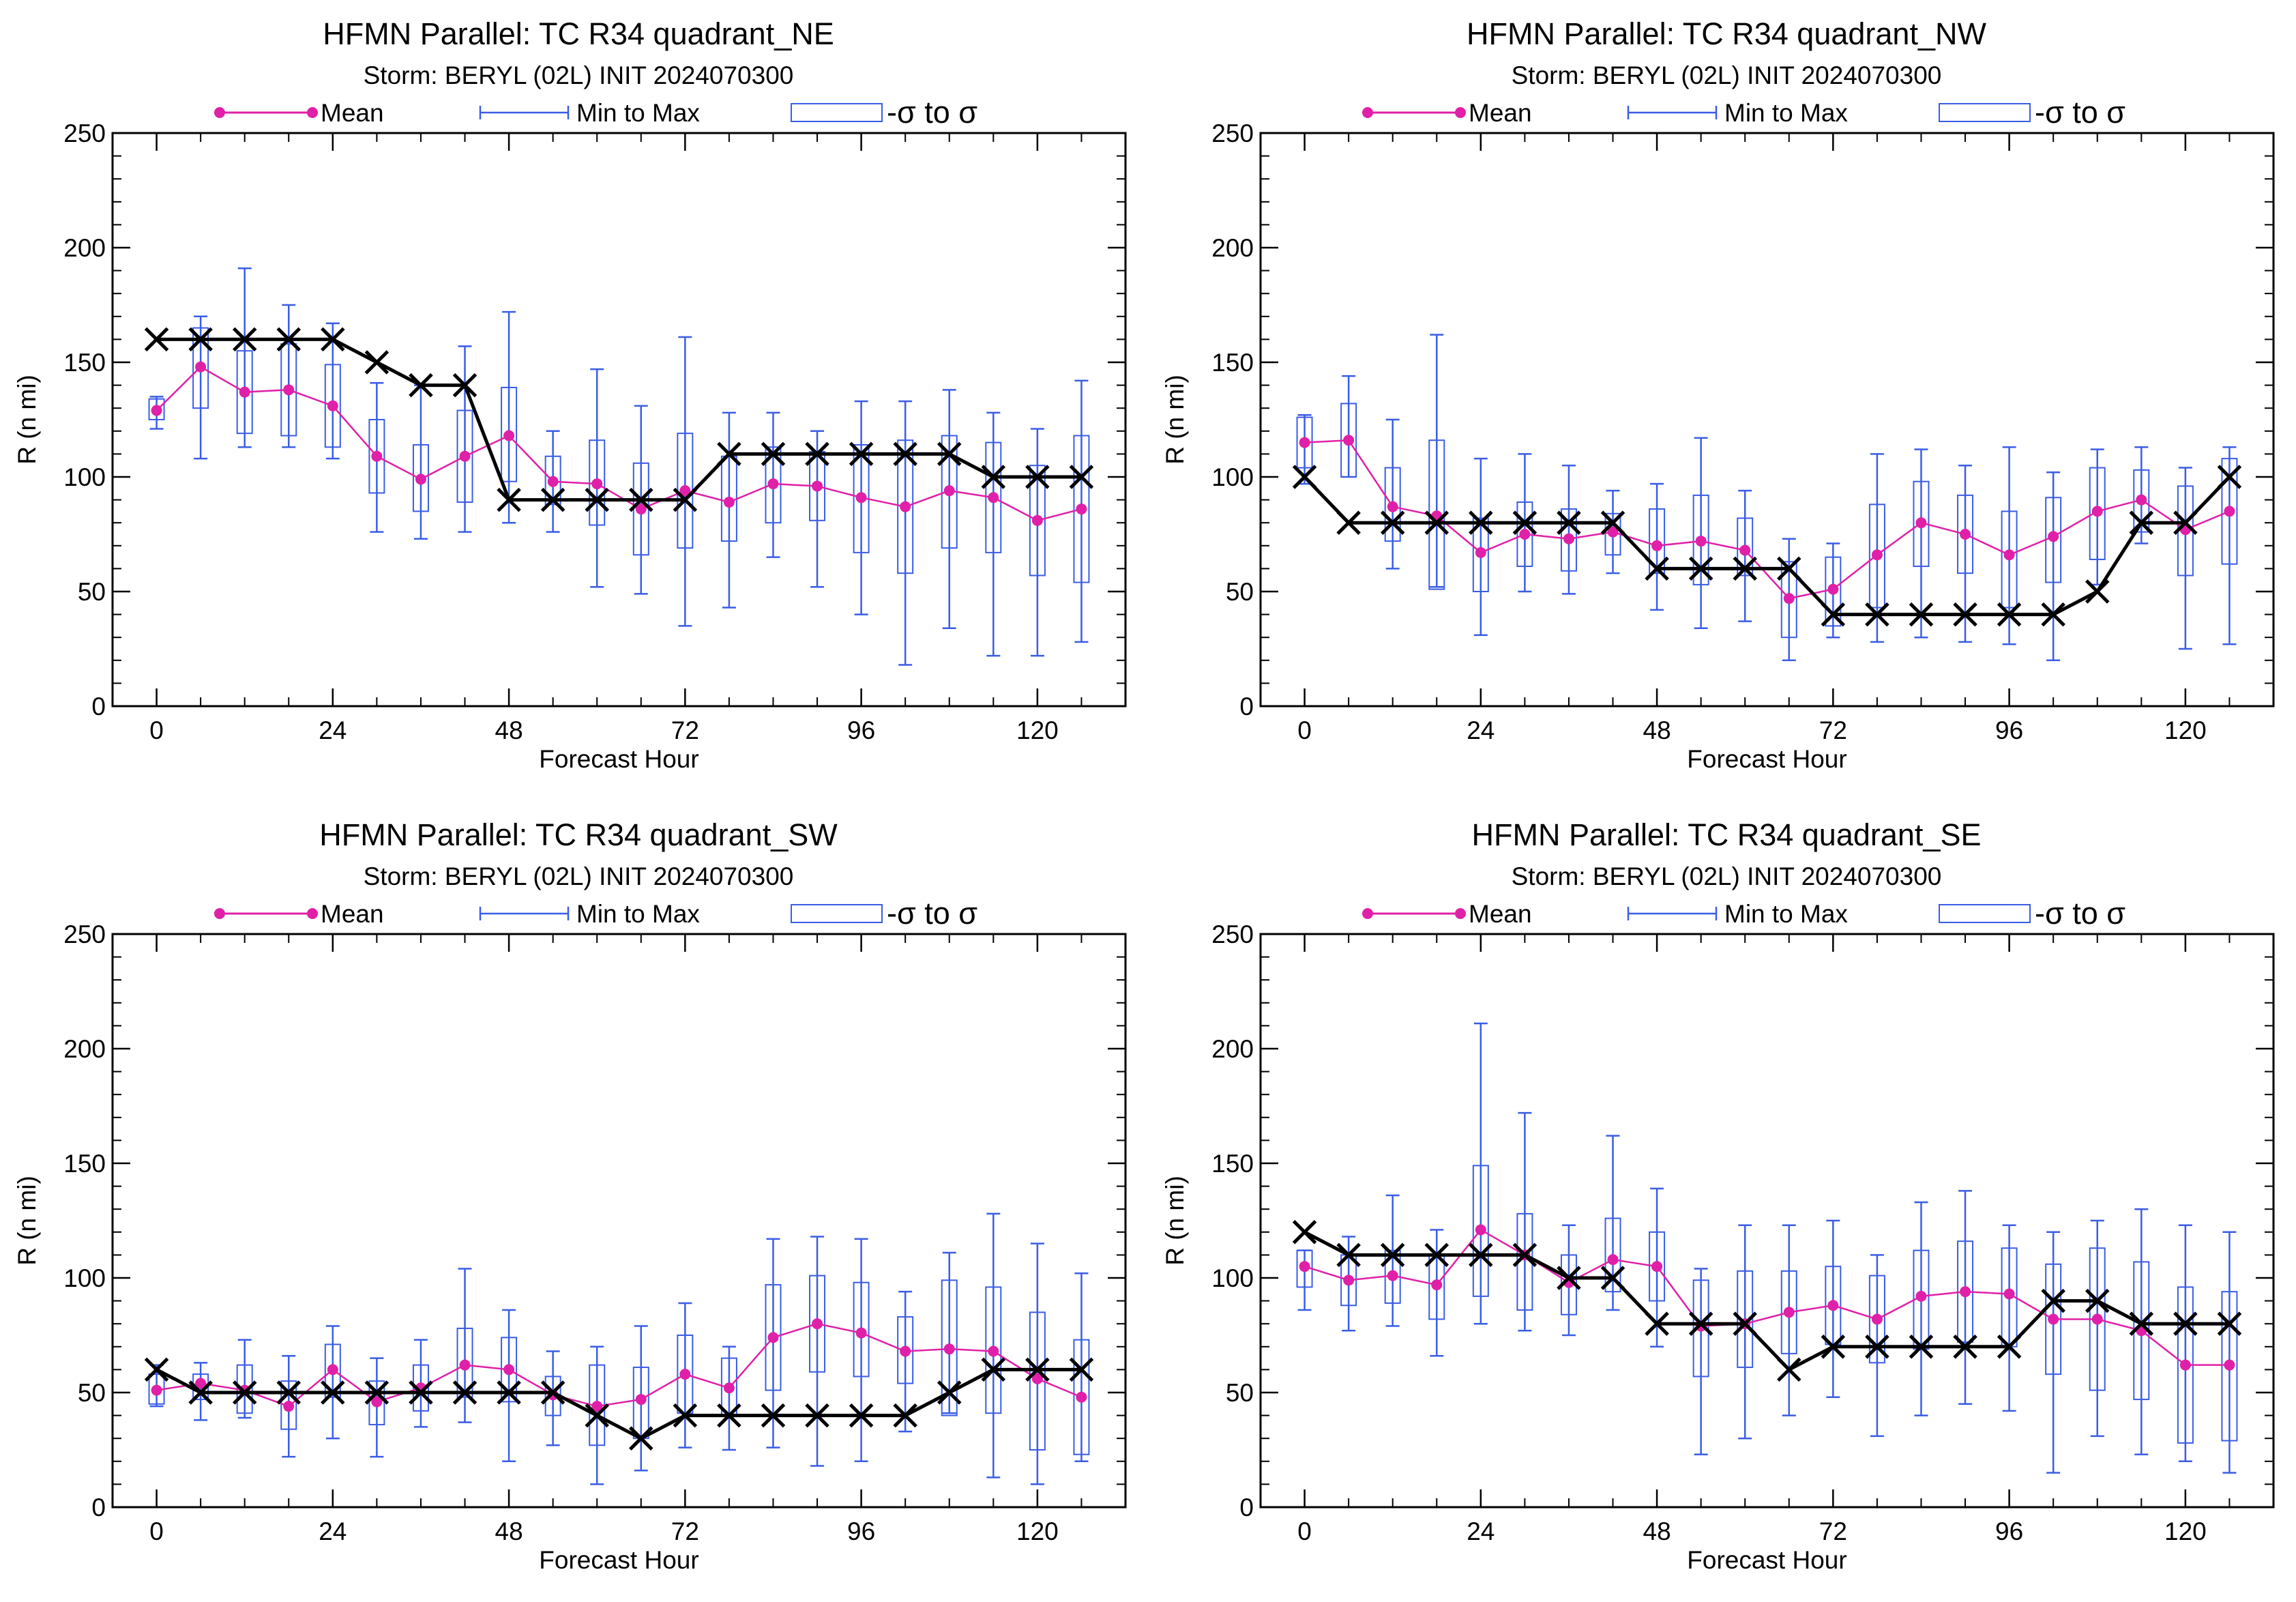 The width and height of the screenshot is (2296, 1602). What do you see at coordinates (1833, 730) in the screenshot?
I see `x-tick-label: 72` at bounding box center [1833, 730].